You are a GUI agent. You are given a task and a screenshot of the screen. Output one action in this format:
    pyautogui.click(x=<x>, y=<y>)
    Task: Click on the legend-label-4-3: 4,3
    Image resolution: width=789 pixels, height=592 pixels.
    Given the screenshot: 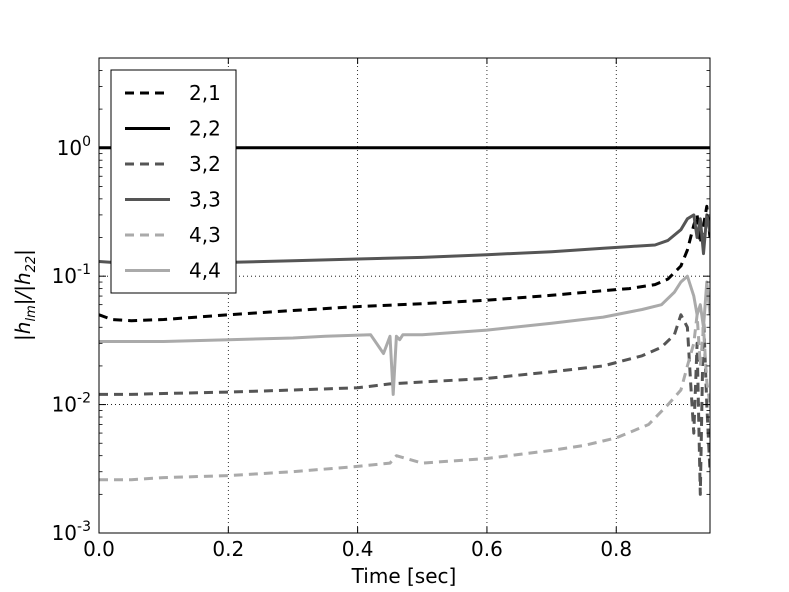 What is the action you would take?
    pyautogui.click(x=205, y=235)
    